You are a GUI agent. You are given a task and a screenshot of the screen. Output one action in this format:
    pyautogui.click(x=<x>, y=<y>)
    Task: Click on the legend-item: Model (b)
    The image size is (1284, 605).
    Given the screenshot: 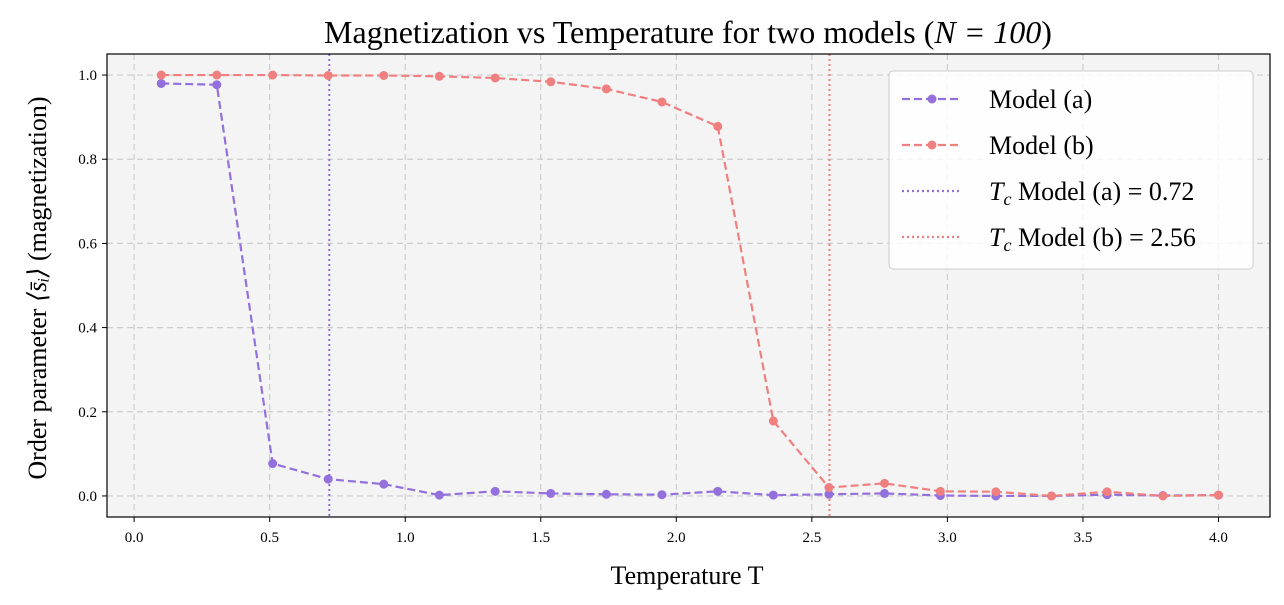 What is the action you would take?
    pyautogui.click(x=998, y=145)
    